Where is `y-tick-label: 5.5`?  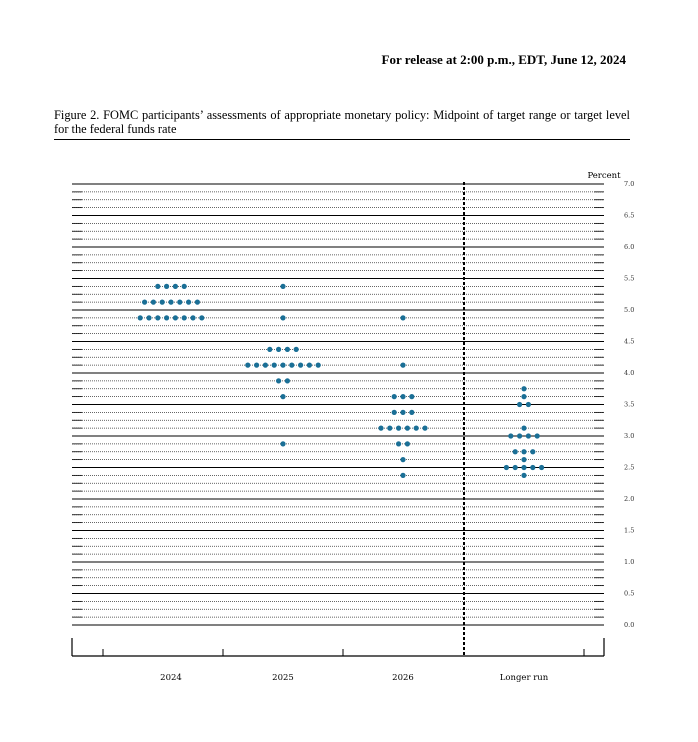 y-tick-label: 5.5 is located at coordinates (629, 279).